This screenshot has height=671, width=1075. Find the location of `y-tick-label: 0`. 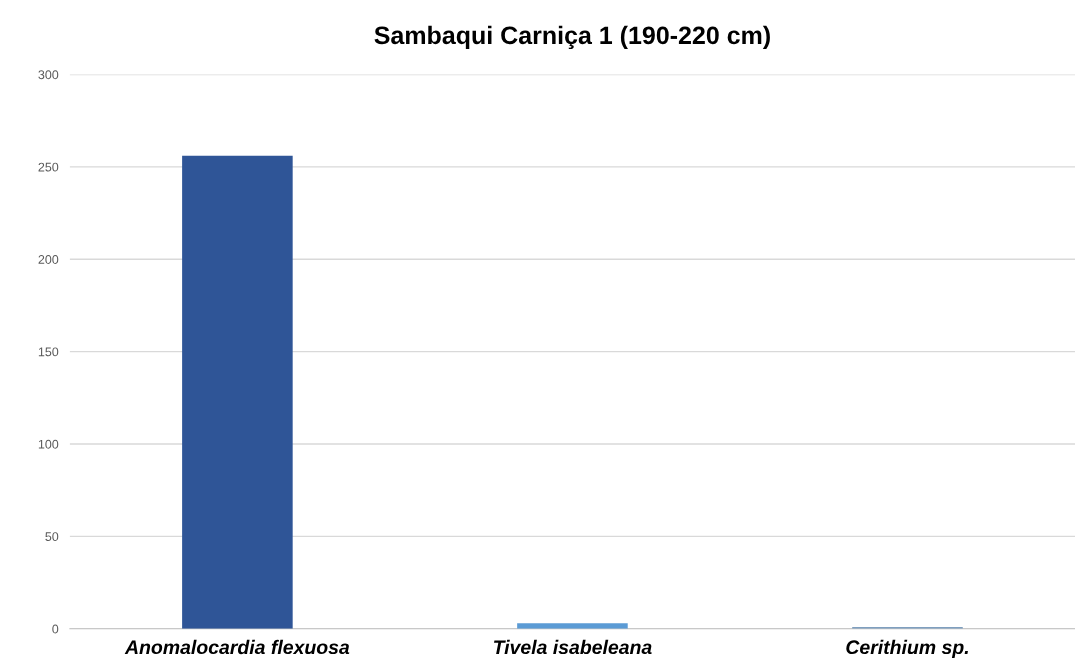

y-tick-label: 0 is located at coordinates (55, 629).